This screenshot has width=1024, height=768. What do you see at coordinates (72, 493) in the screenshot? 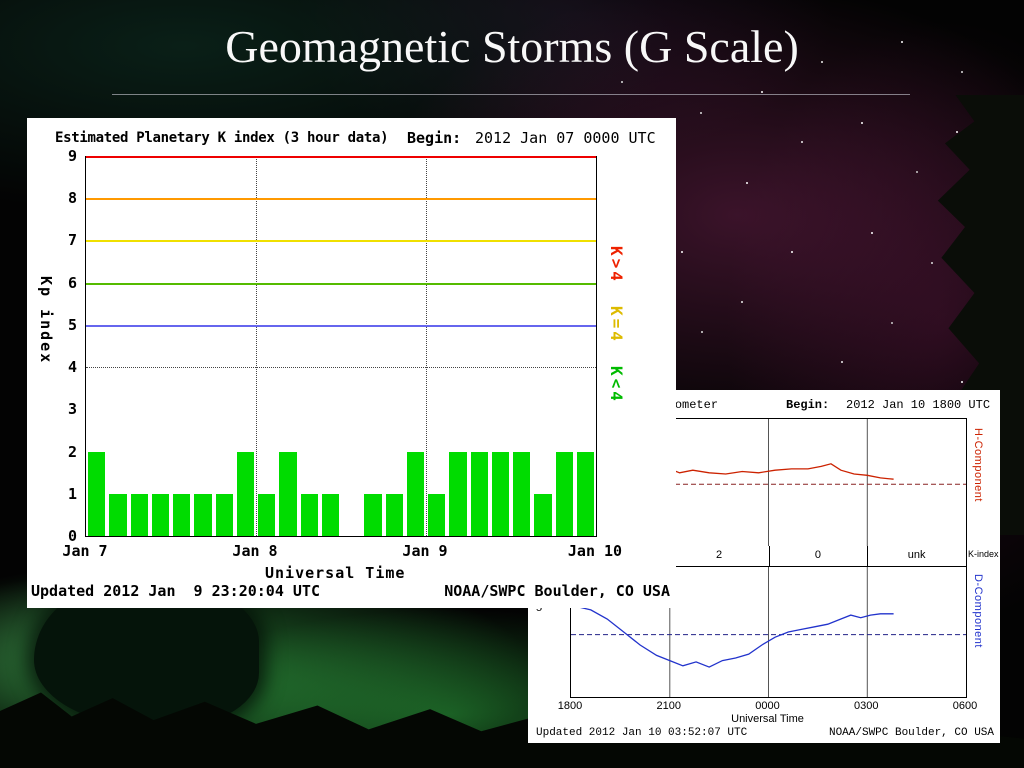
I see `kp-y-tick-label: 1` at bounding box center [72, 493].